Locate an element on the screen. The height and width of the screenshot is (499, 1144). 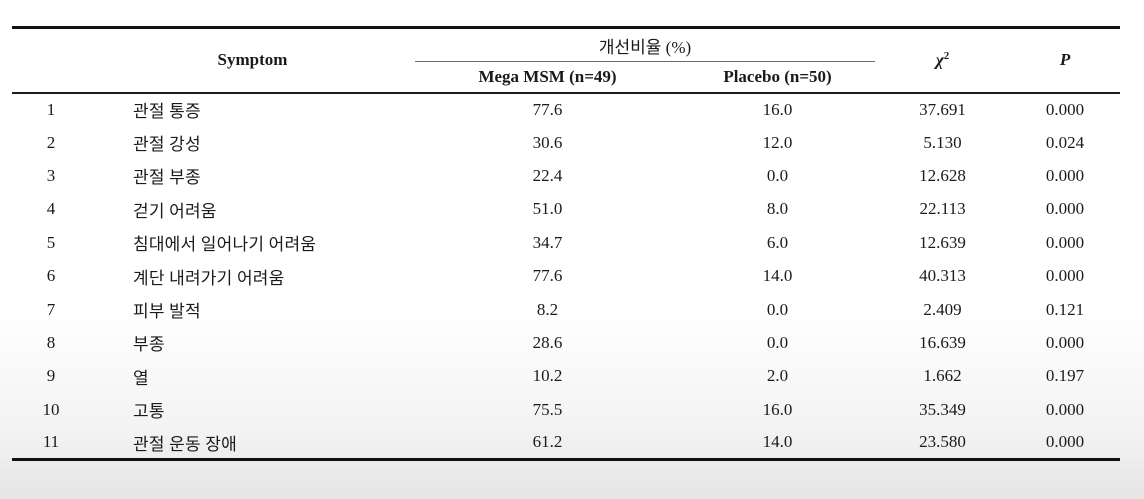
cell-chi-square: 35.349 is located at coordinates (942, 409).